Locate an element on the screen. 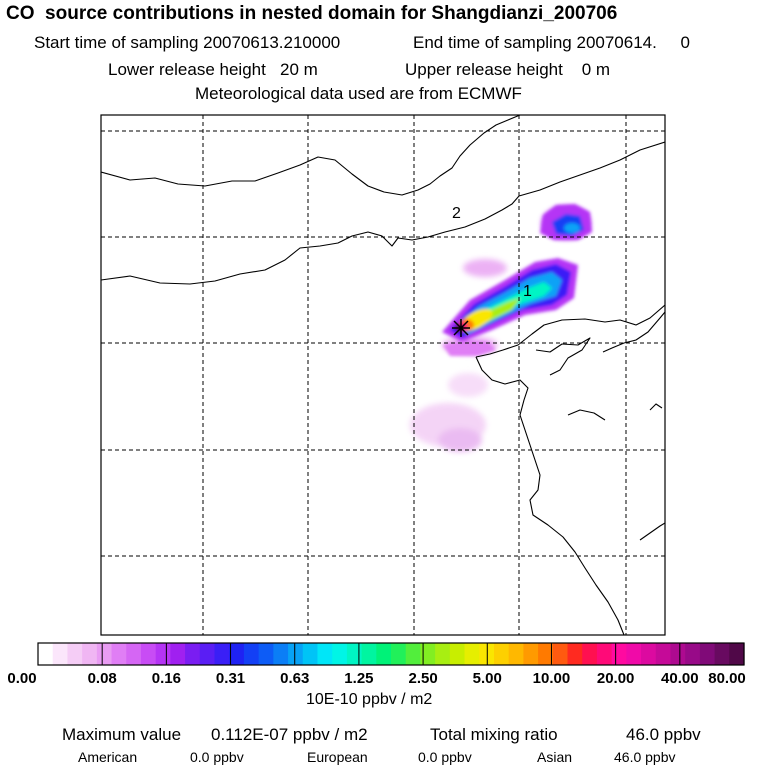 The width and height of the screenshot is (768, 768). color-bar-tick-label: 2.50 is located at coordinates (423, 678).